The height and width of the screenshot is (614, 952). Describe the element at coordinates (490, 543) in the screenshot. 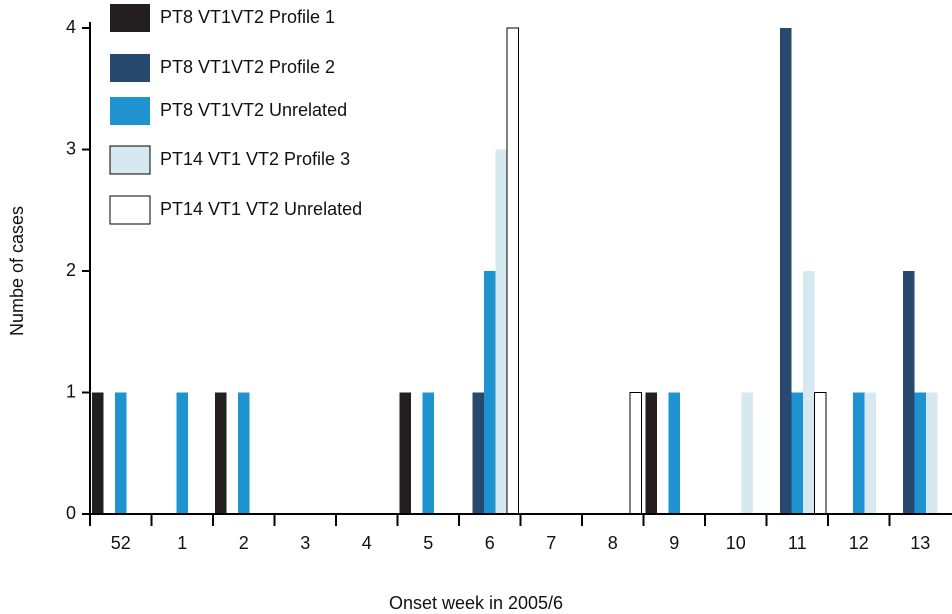

I see `x-tick-label: 6` at that location.